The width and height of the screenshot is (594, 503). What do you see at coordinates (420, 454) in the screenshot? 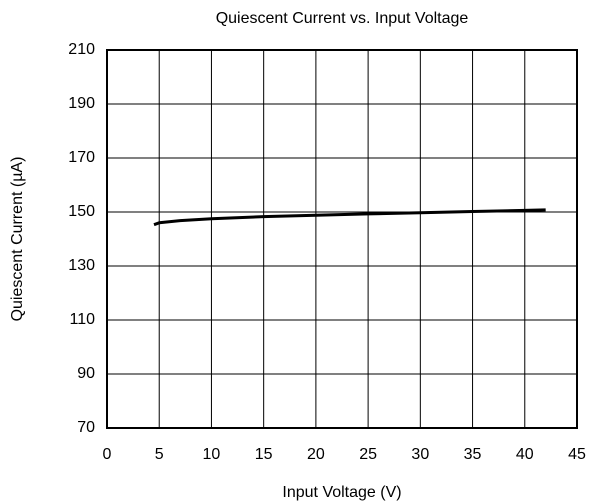
I see `x-tick-label: 30` at bounding box center [420, 454].